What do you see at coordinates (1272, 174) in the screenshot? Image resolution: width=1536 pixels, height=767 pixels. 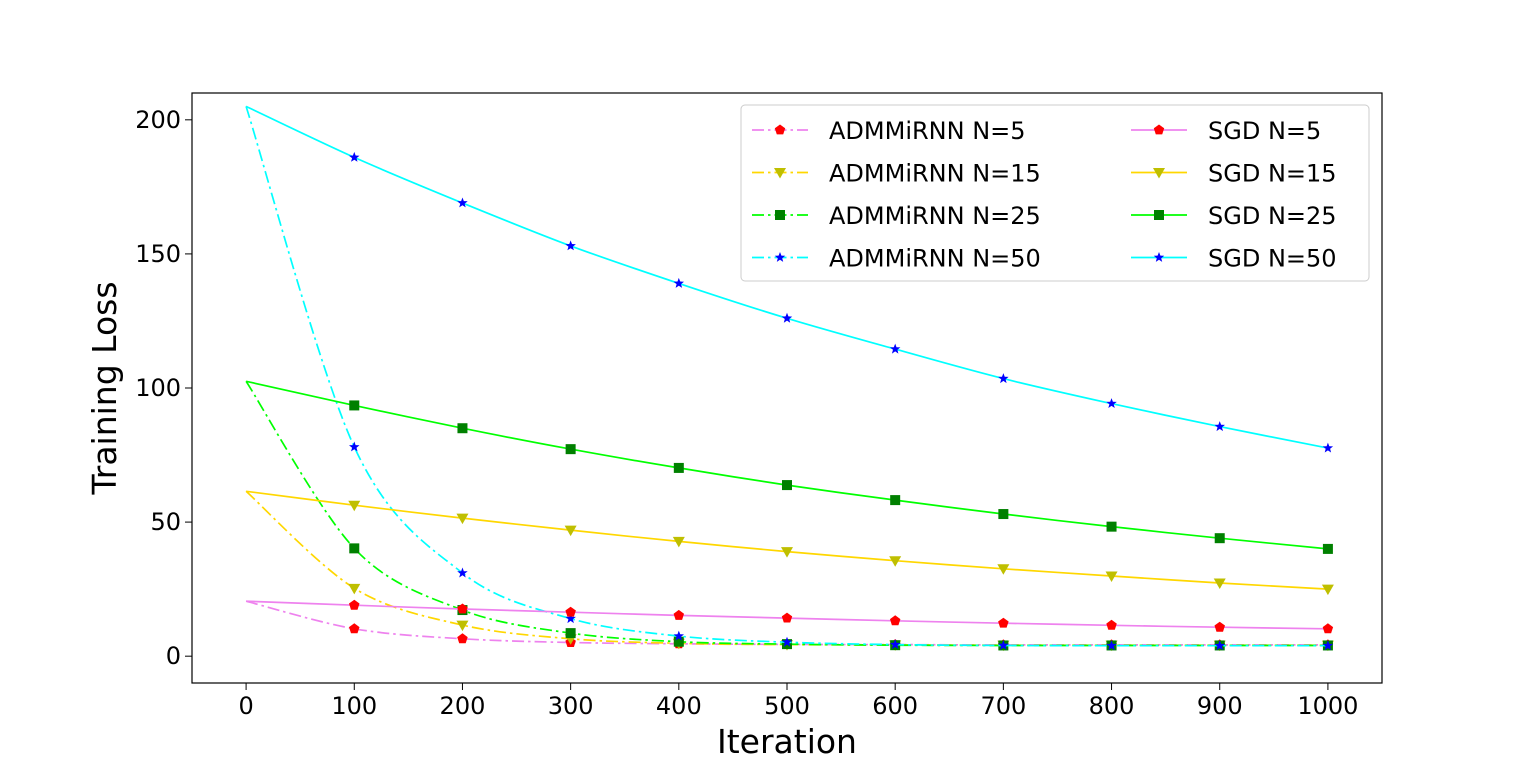 I see `legend-label: SGD N=15` at bounding box center [1272, 174].